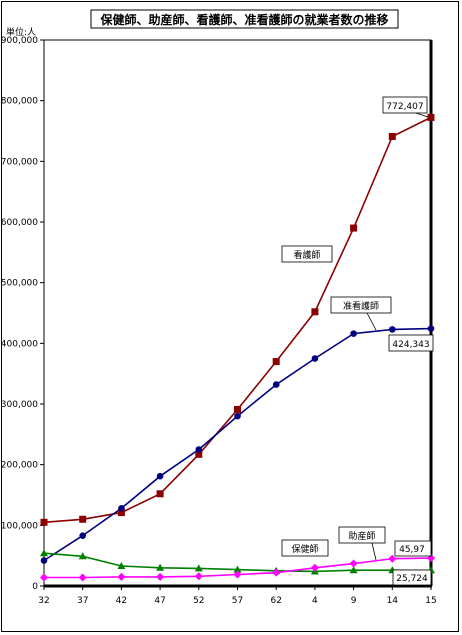 This screenshot has height=635, width=462. Describe the element at coordinates (198, 601) in the screenshot. I see `x-tick-label: 52` at that location.